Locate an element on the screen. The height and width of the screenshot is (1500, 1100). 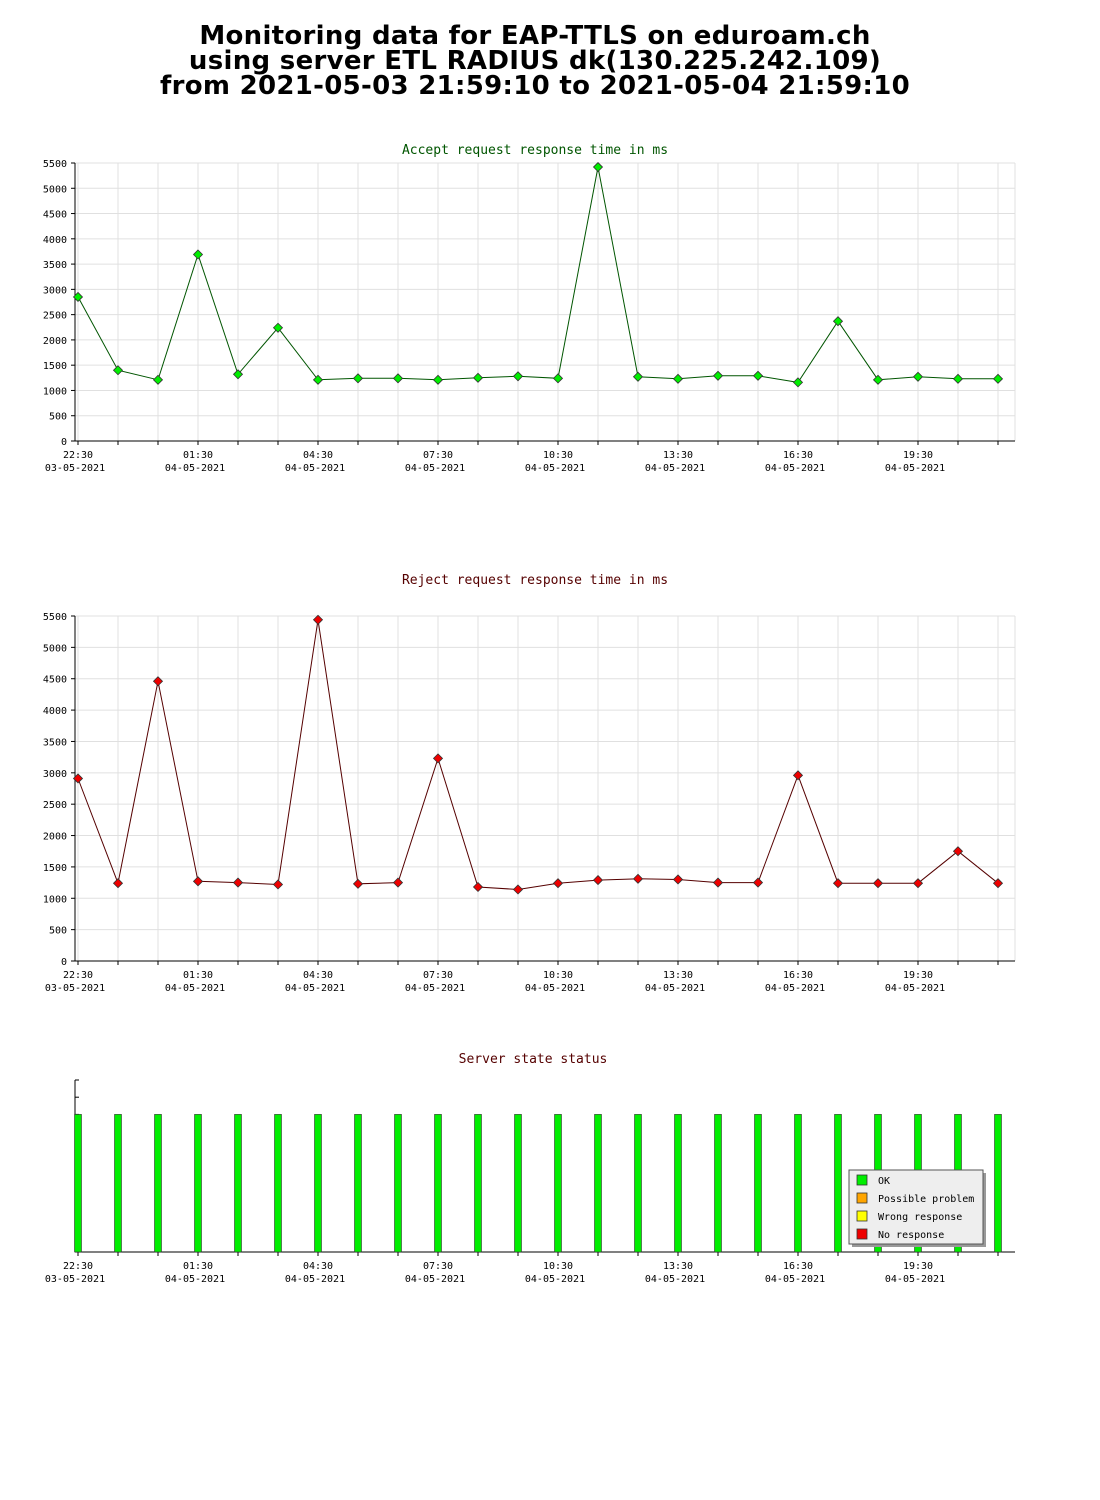
accept-y-tick-label: 3000 is located at coordinates (55, 290).